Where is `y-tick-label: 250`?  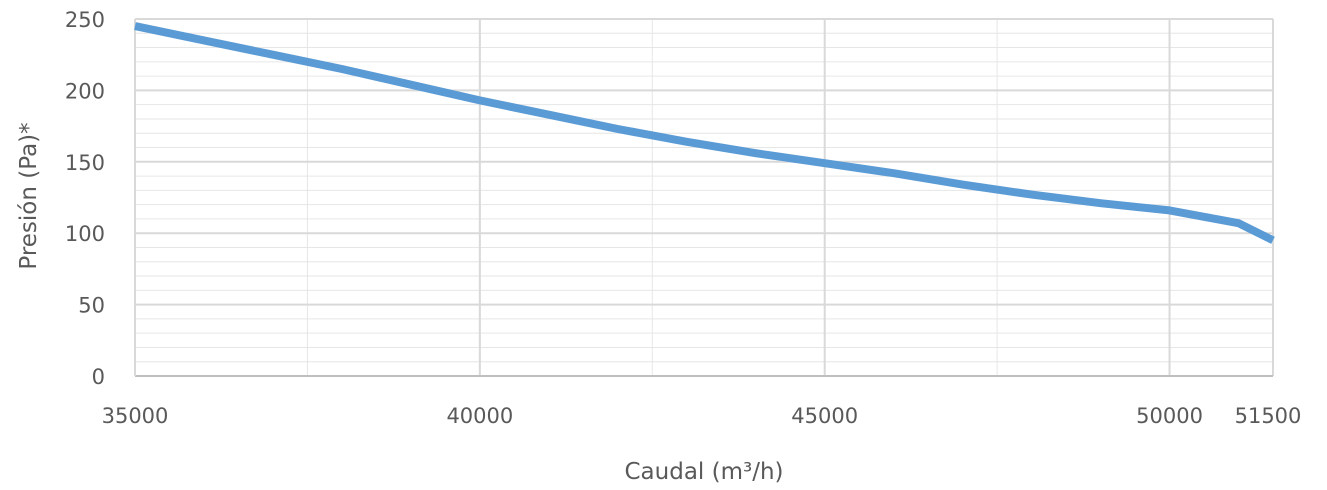
y-tick-label: 250 is located at coordinates (85, 20).